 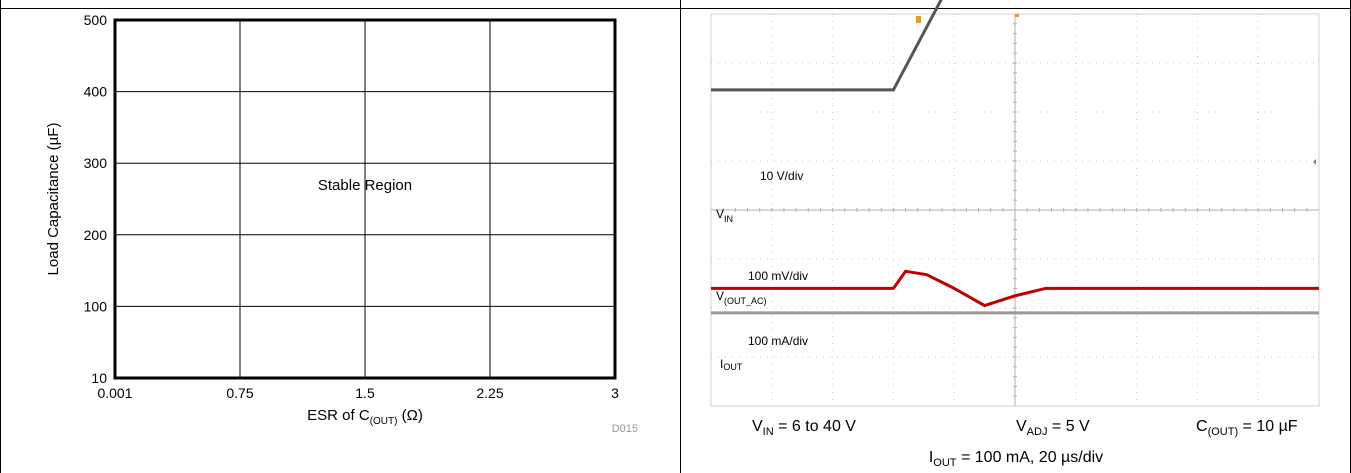 What do you see at coordinates (365, 417) in the screenshot?
I see `chart1-x-axis-label: ESR of C(OUT) (Ω)` at bounding box center [365, 417].